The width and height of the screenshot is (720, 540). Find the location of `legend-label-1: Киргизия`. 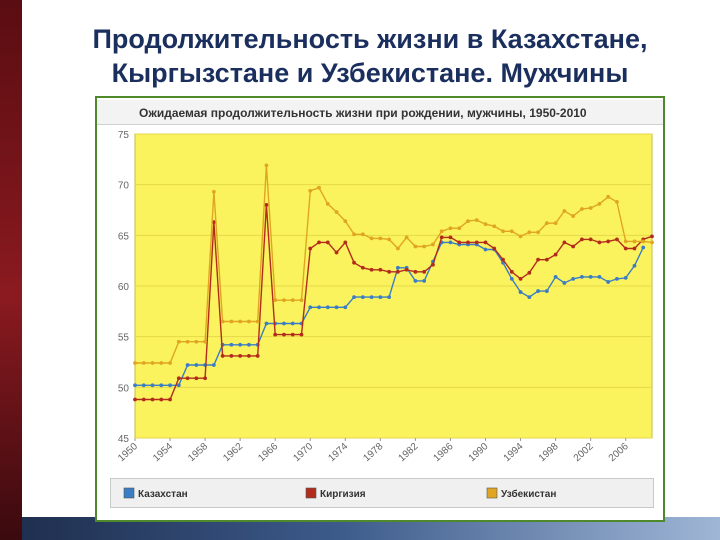

legend-label-1: Киргизия is located at coordinates (343, 494).